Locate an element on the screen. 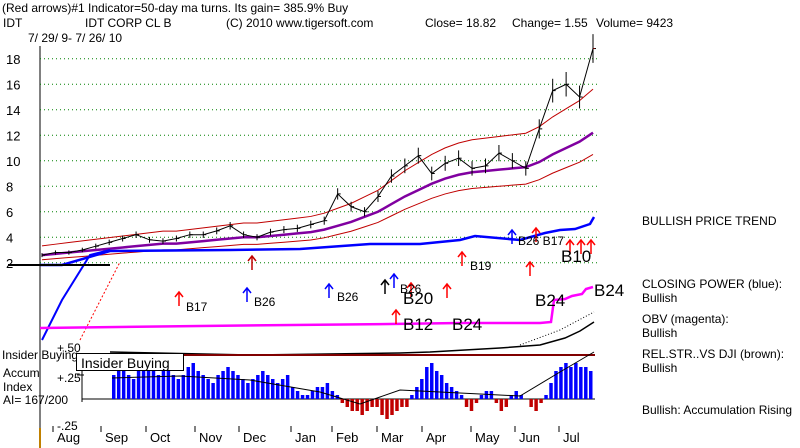 The height and width of the screenshot is (448, 800). x-tick-label: Sep is located at coordinates (116, 437).